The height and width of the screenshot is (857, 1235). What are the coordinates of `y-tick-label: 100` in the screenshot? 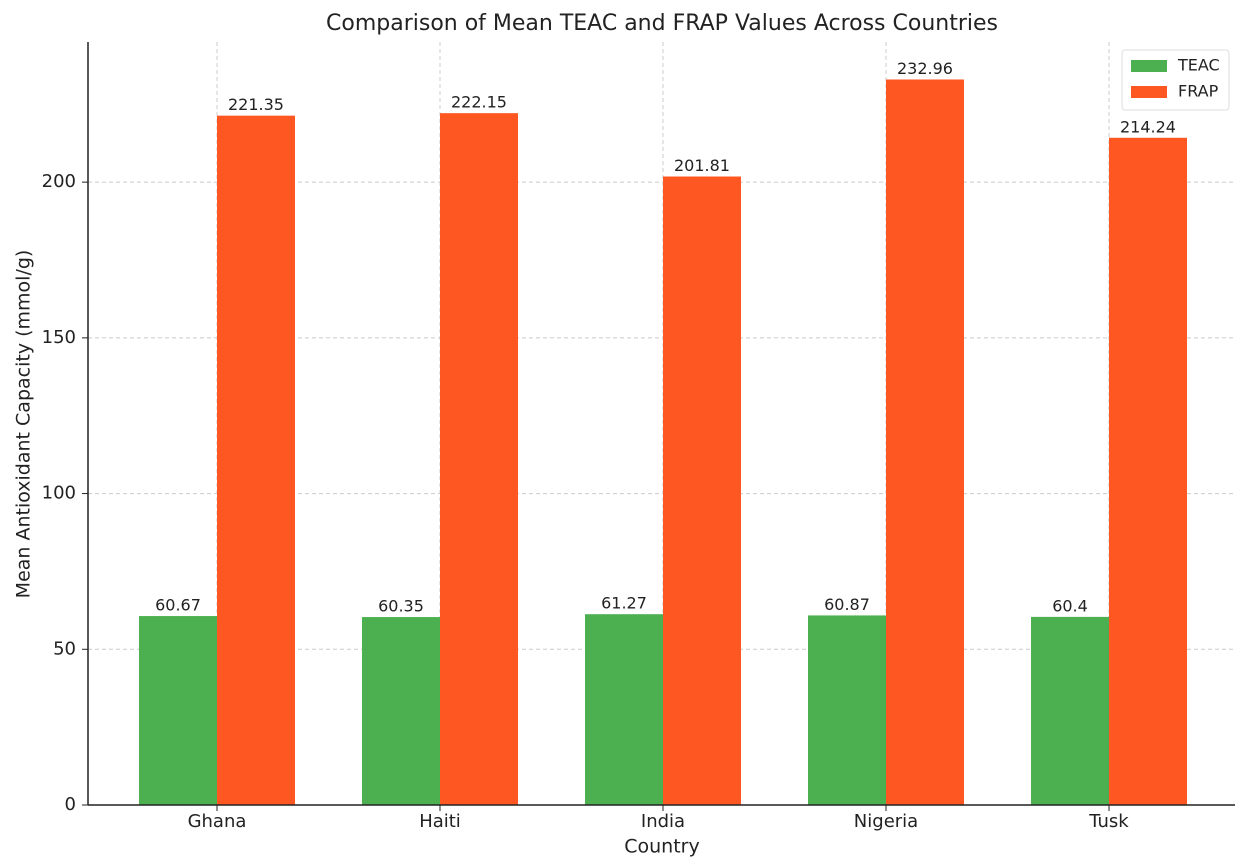 It's located at (59, 493).